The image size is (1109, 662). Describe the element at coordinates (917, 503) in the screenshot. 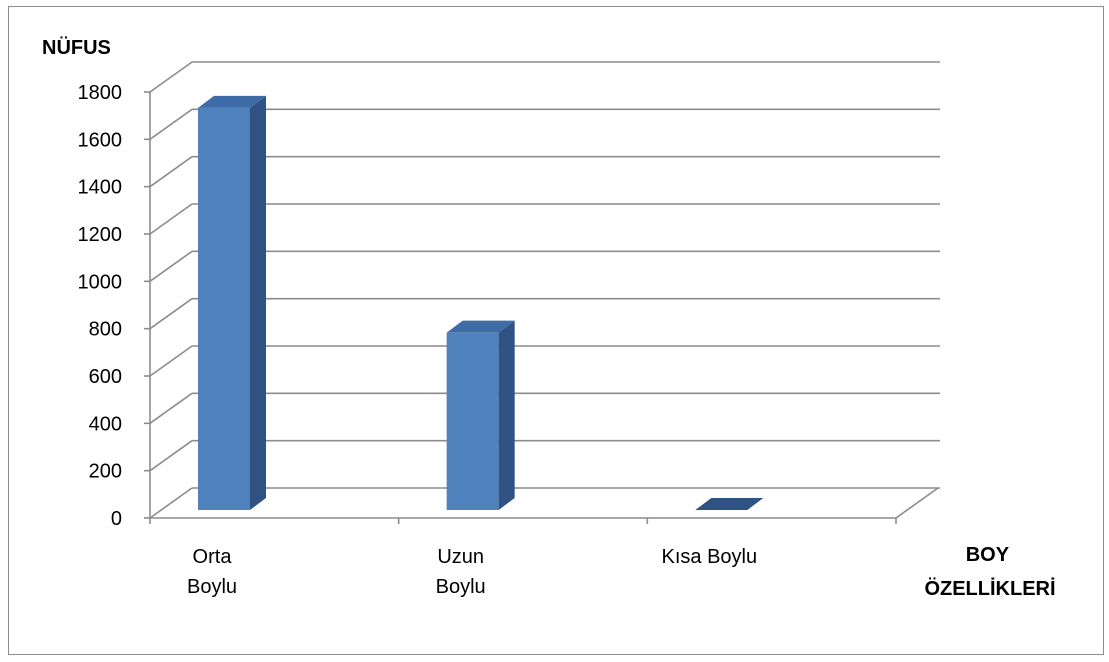

I see `floor-right-edge` at that location.